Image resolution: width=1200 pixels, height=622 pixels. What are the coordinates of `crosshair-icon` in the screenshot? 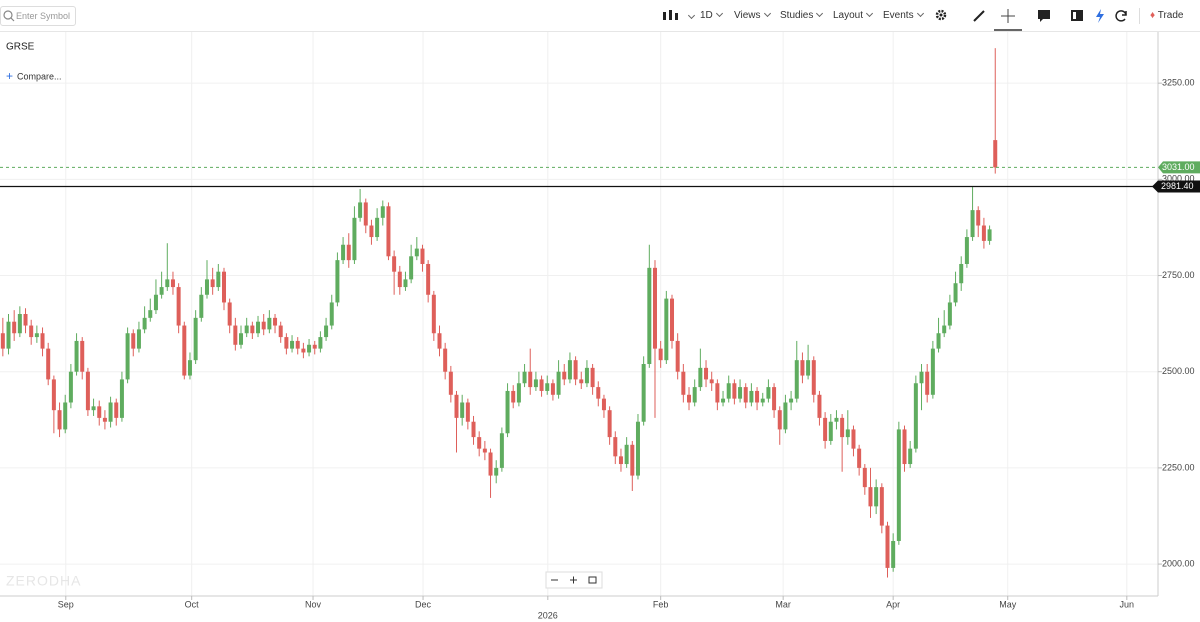 It's located at (1015, 16).